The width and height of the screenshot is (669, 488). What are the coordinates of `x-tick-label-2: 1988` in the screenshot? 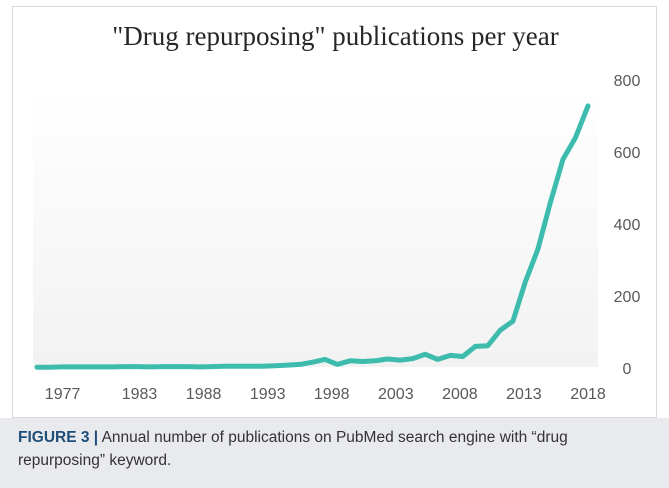 It's located at (204, 394).